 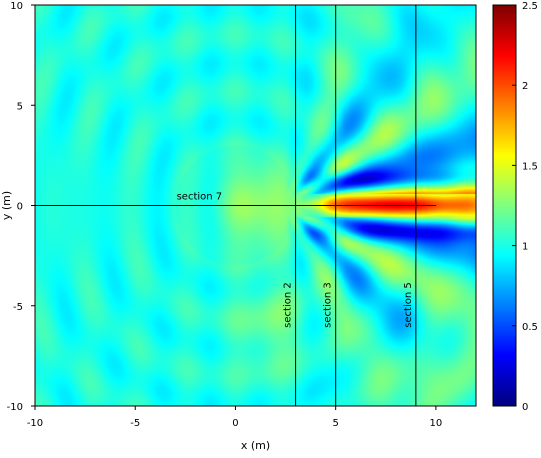 I want to click on colorbar-tick-label: 2, so click(x=525, y=86).